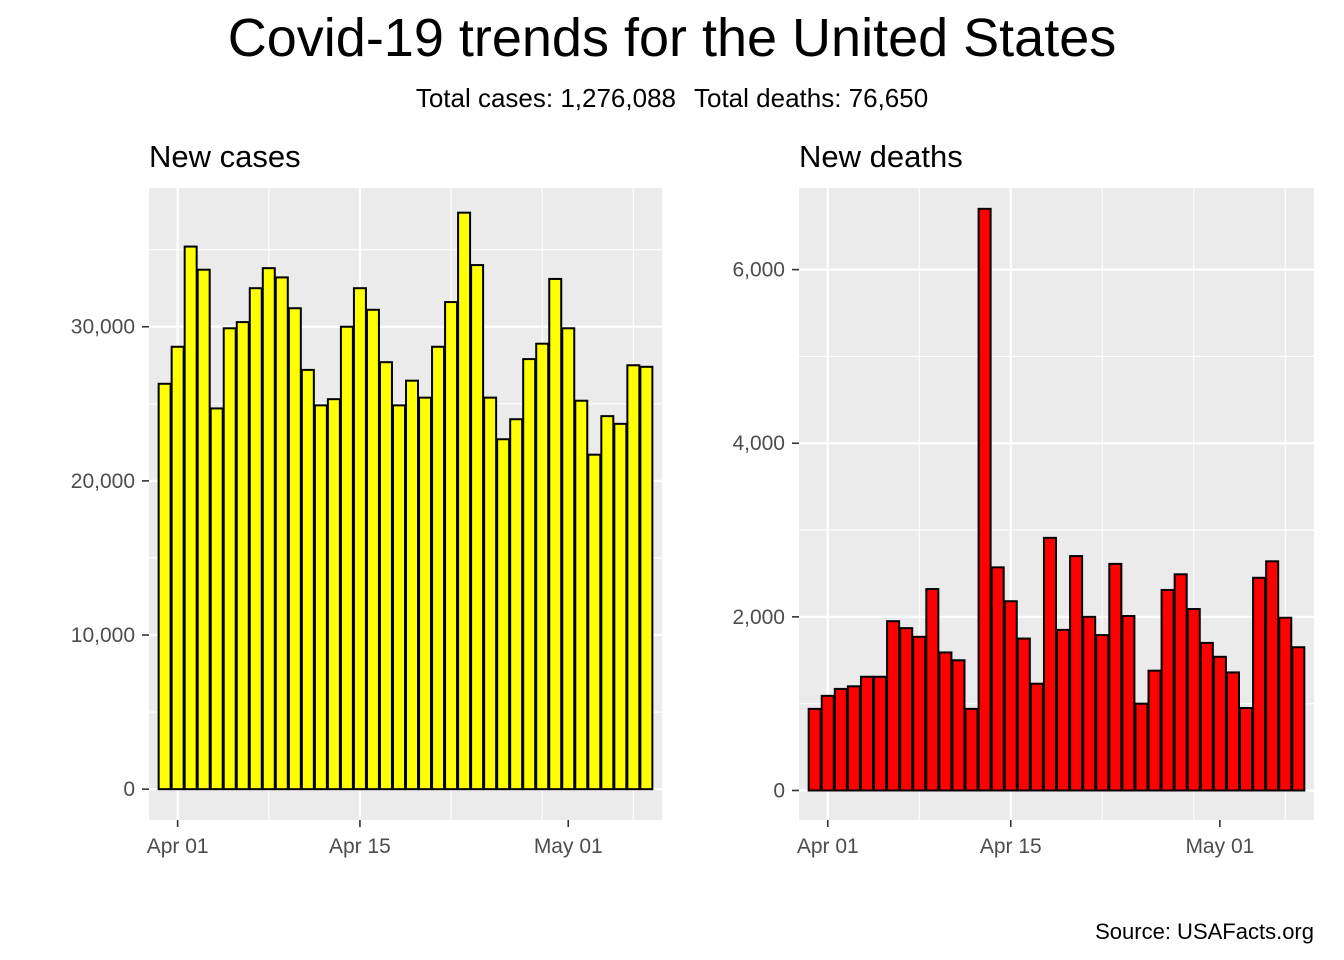 The width and height of the screenshot is (1344, 960). What do you see at coordinates (178, 846) in the screenshot?
I see `cases-x-tick-label: Apr 01` at bounding box center [178, 846].